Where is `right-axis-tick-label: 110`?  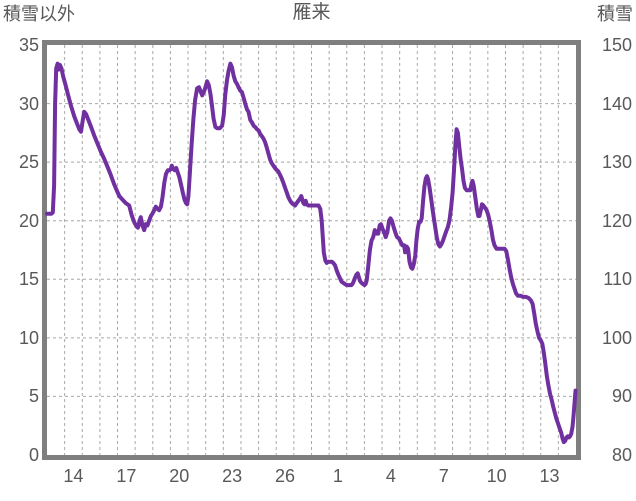 right-axis-tick-label: 110 is located at coordinates (617, 279).